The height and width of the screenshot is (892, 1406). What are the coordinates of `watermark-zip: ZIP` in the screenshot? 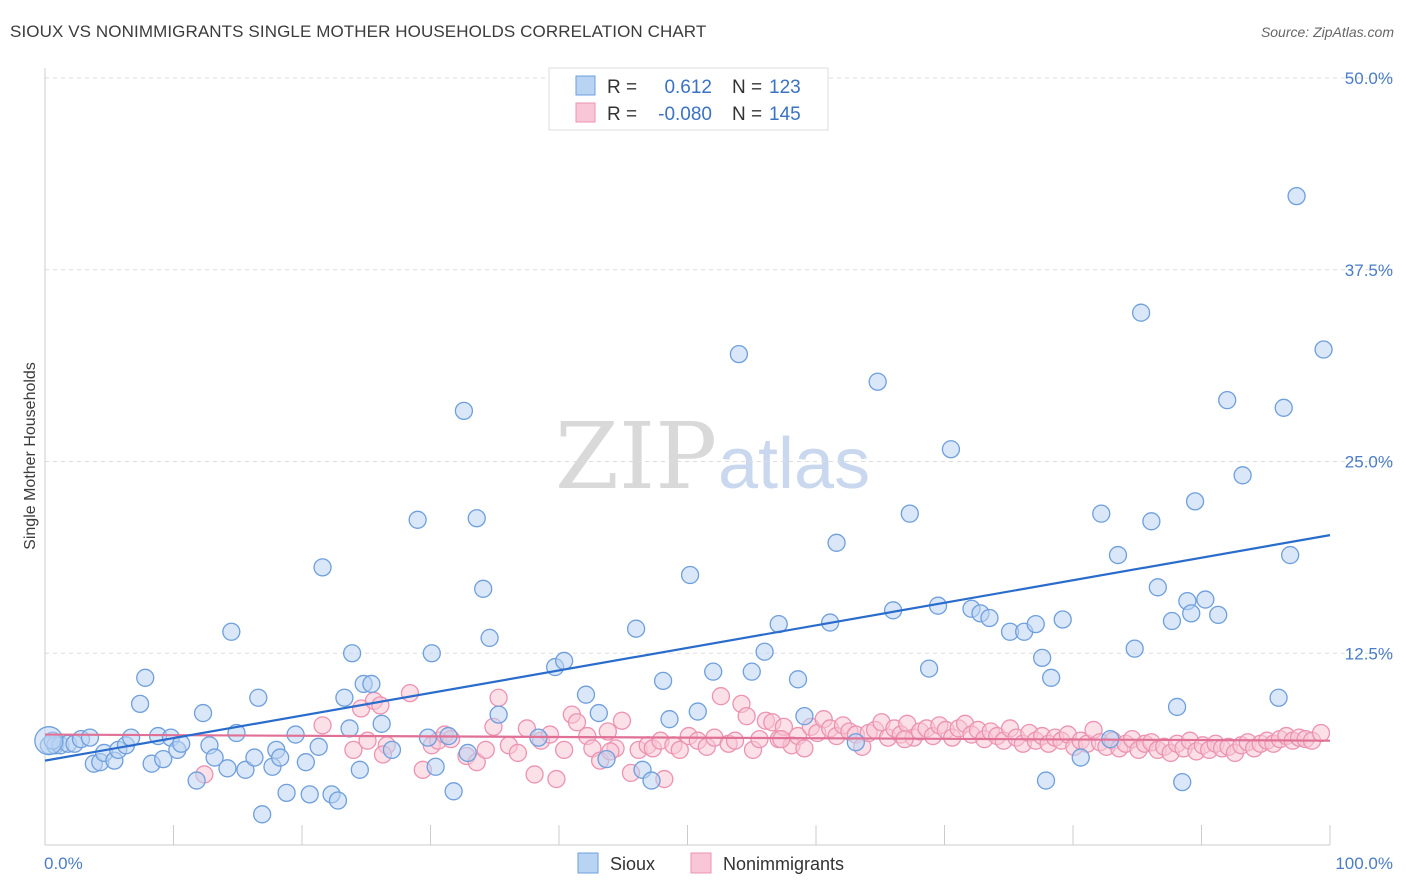 It's located at (636, 456).